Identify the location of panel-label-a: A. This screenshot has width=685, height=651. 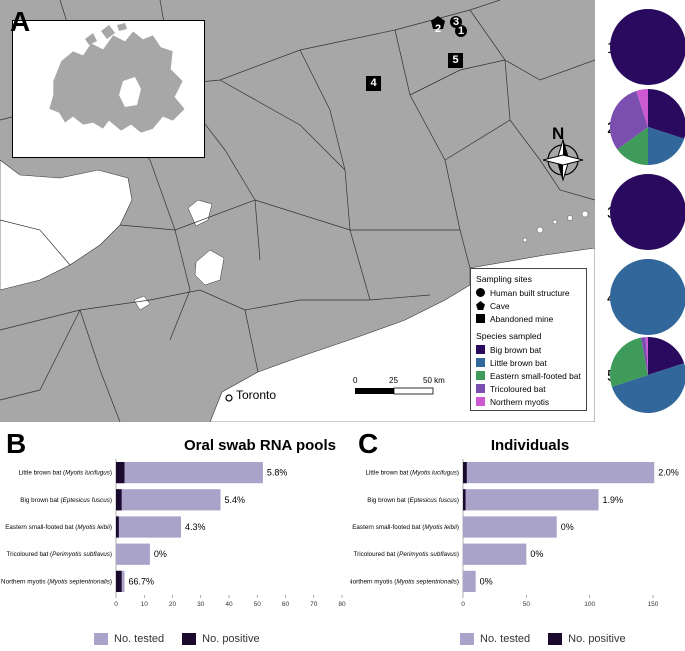
(20, 21).